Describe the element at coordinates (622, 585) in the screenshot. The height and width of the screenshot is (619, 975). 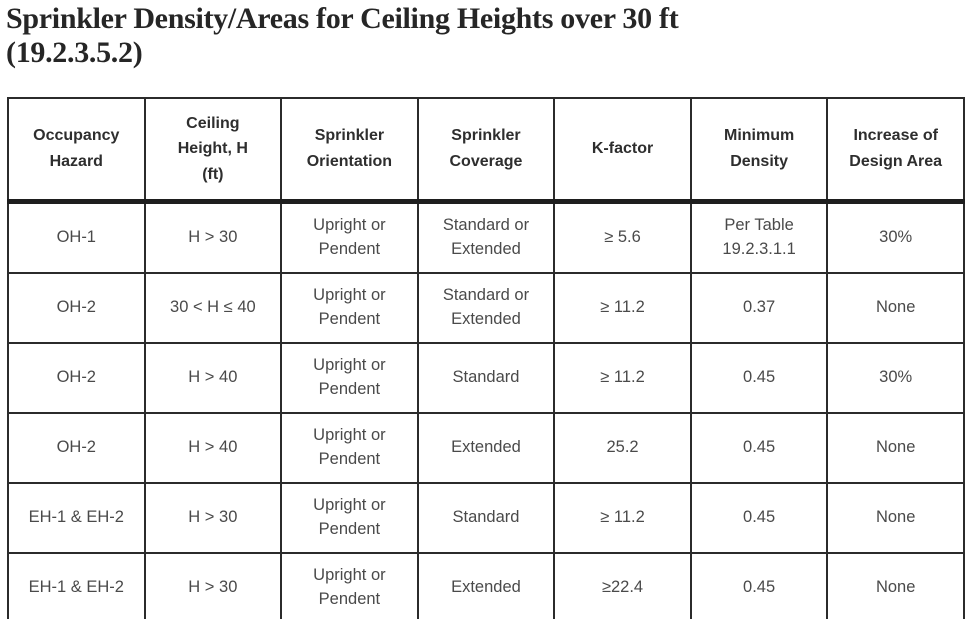
I see `cell-k-factor: ≥22.4` at that location.